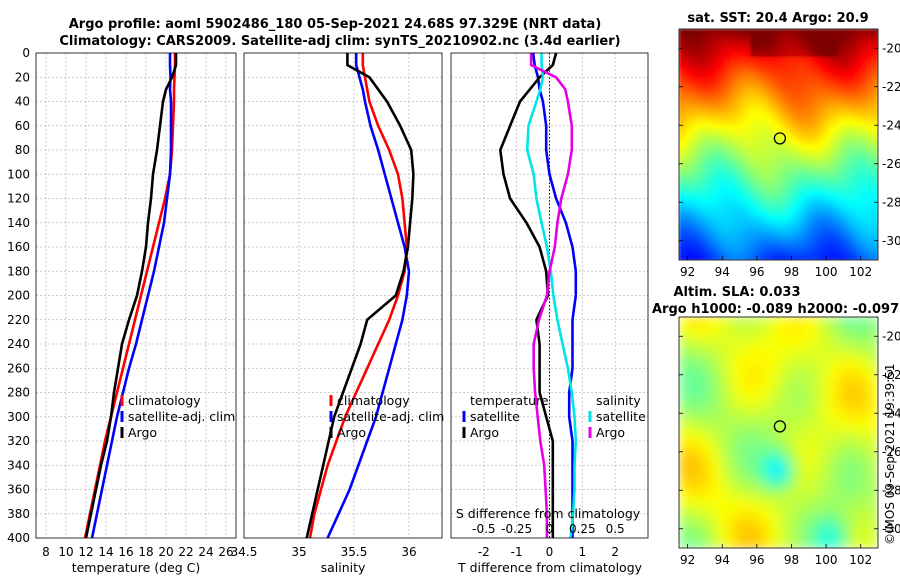  What do you see at coordinates (386, 416) in the screenshot?
I see `salinity-legend: climatology satellite-adj. clim Argo` at bounding box center [386, 416].